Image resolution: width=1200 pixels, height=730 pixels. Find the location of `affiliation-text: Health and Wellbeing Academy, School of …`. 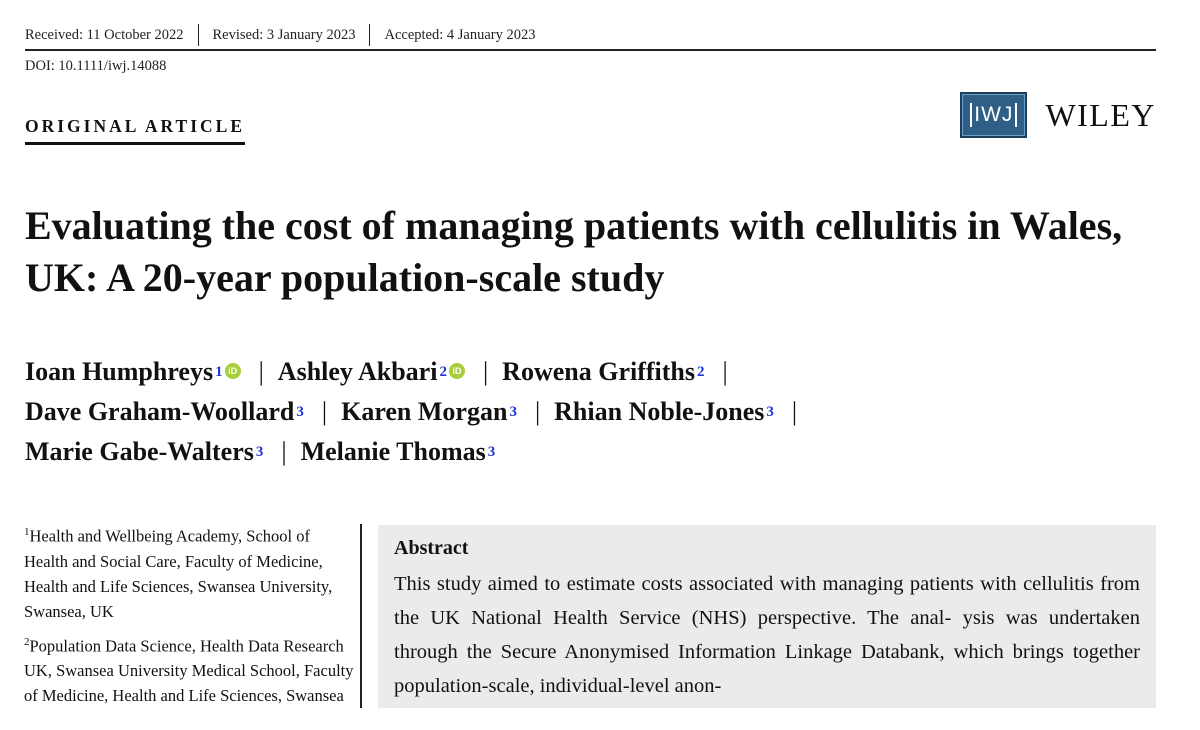

affiliation-text: Health and Wellbeing Academy, School of … is located at coordinates (178, 573).